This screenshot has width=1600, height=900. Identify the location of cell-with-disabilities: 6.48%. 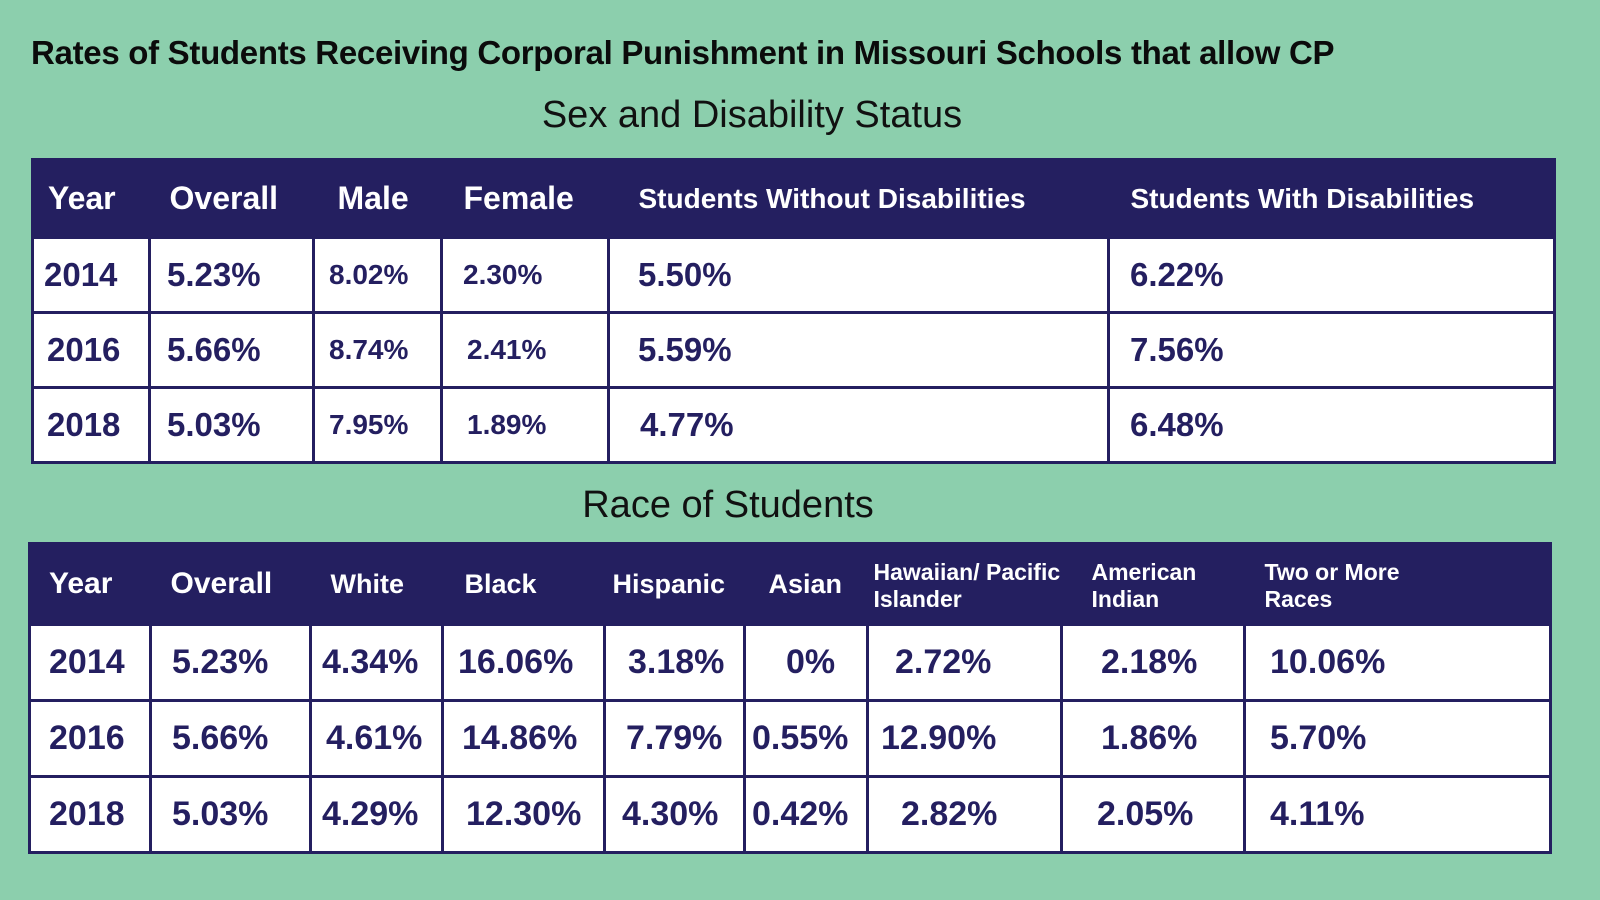
(1331, 425).